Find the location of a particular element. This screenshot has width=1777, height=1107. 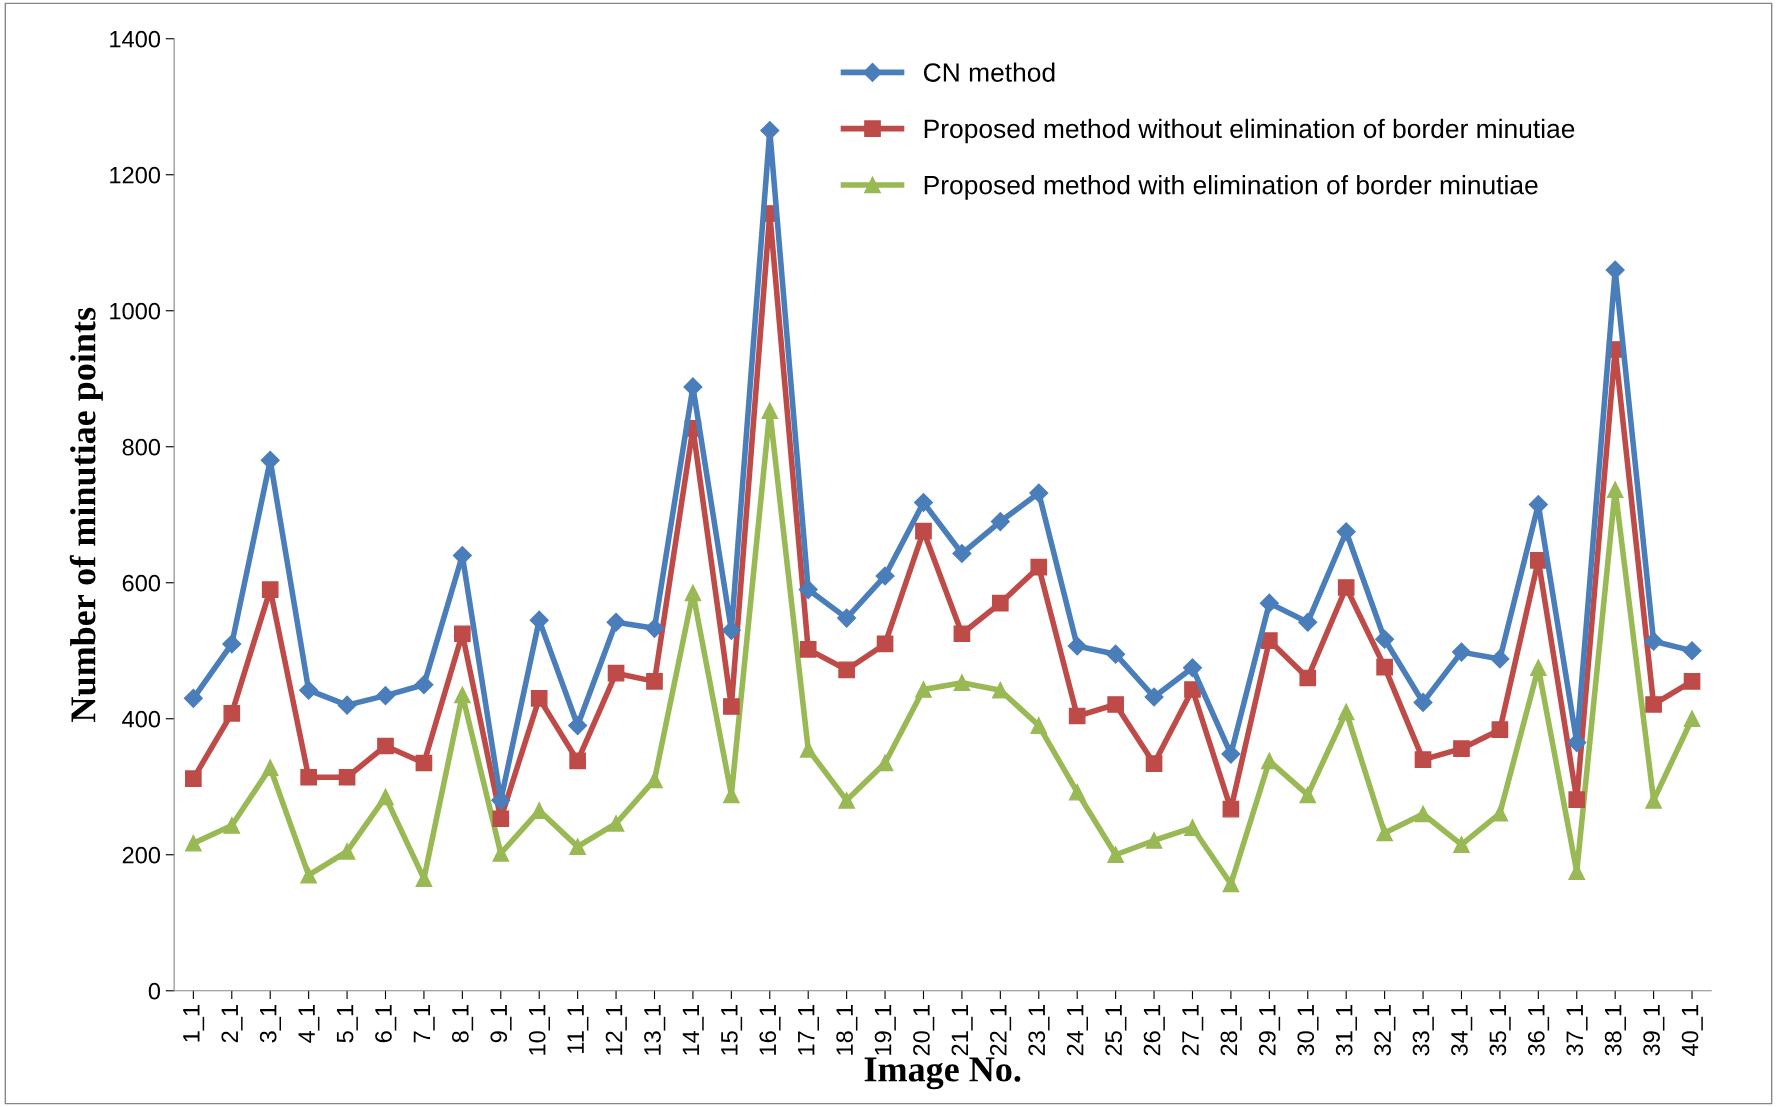

x-tick-label: 10_1 is located at coordinates (539, 1030).